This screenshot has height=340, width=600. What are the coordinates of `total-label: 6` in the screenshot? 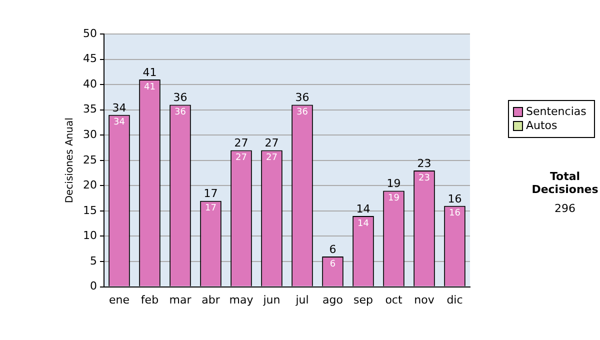 It's located at (332, 249).